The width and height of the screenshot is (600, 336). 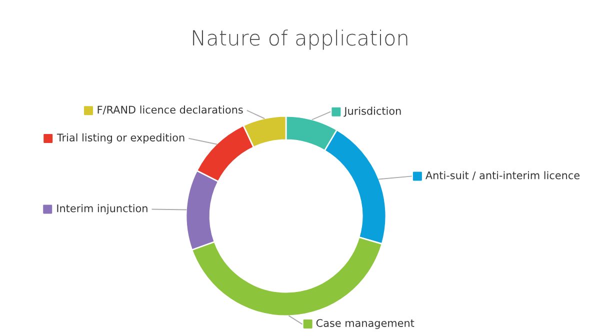 I want to click on legend-label: Interim injunction, so click(x=102, y=209).